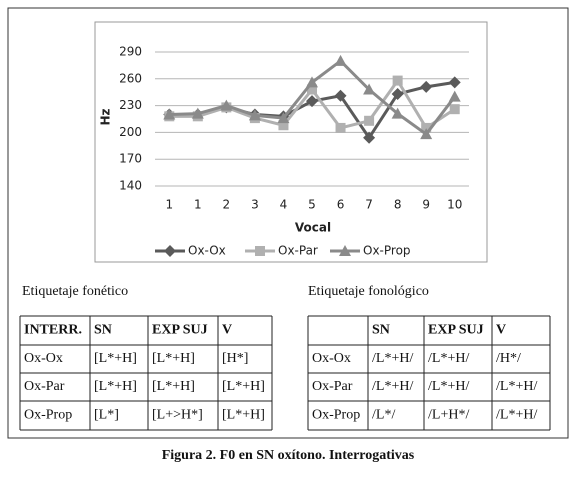 The height and width of the screenshot is (489, 576). I want to click on x-tick-label: 8, so click(398, 205).